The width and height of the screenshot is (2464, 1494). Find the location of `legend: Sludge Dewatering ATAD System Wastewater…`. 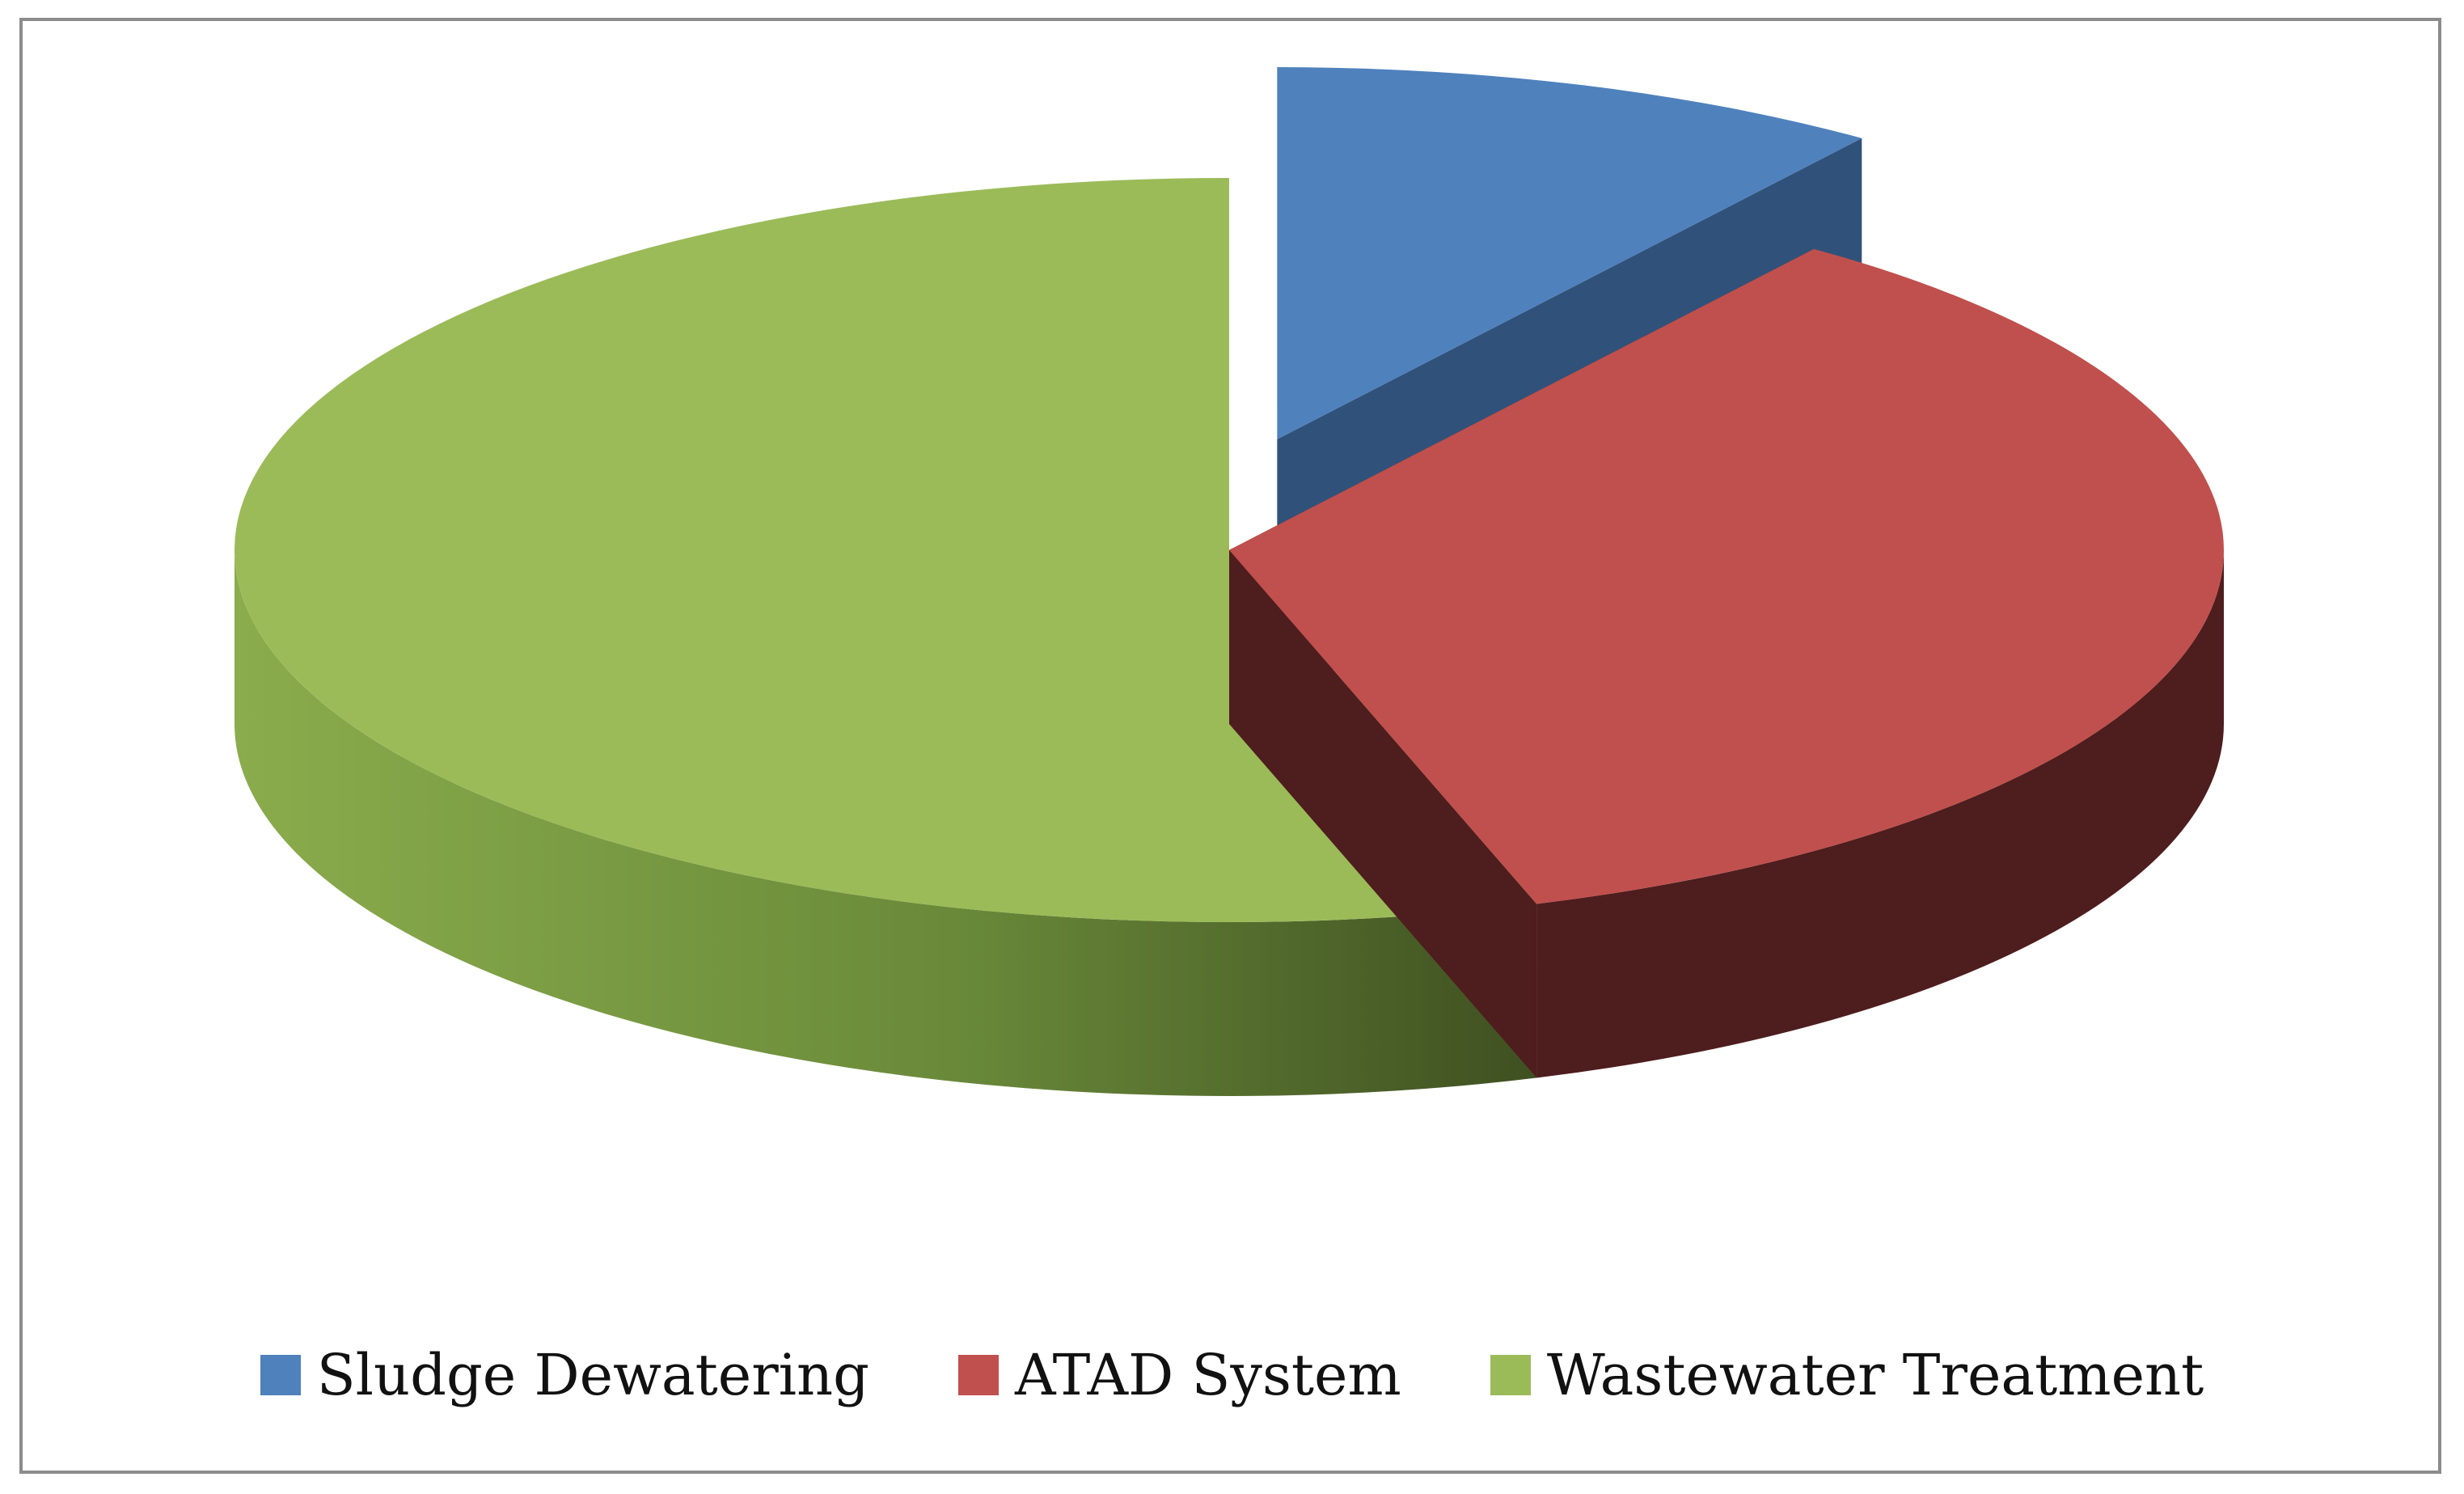

legend: Sludge Dewatering ATAD System Wastewater… is located at coordinates (1232, 1375).